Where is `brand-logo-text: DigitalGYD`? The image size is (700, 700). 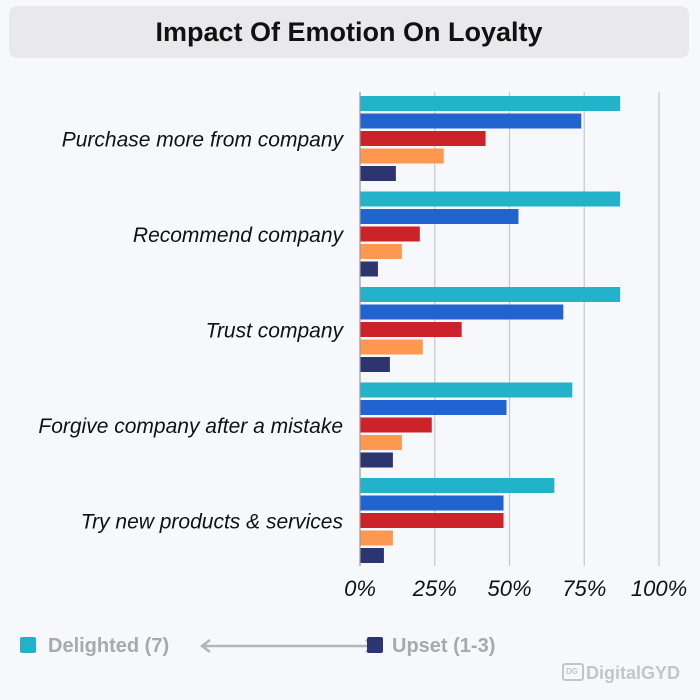
brand-logo-text: DigitalGYD is located at coordinates (633, 673).